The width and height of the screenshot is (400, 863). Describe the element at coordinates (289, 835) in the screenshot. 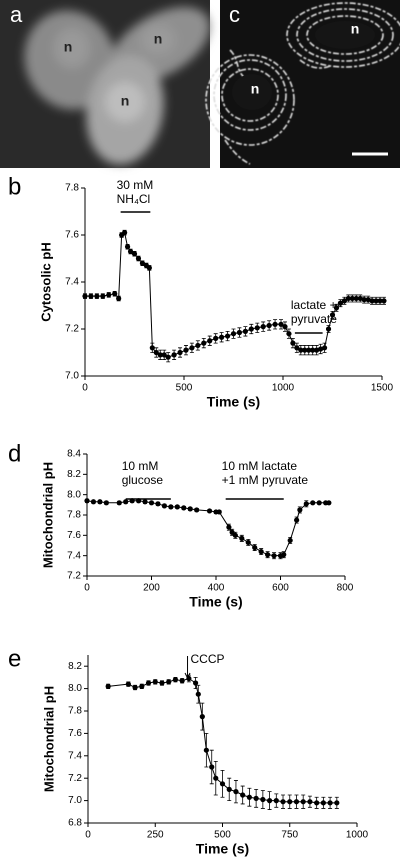

I see `x-tick-label: 750` at that location.